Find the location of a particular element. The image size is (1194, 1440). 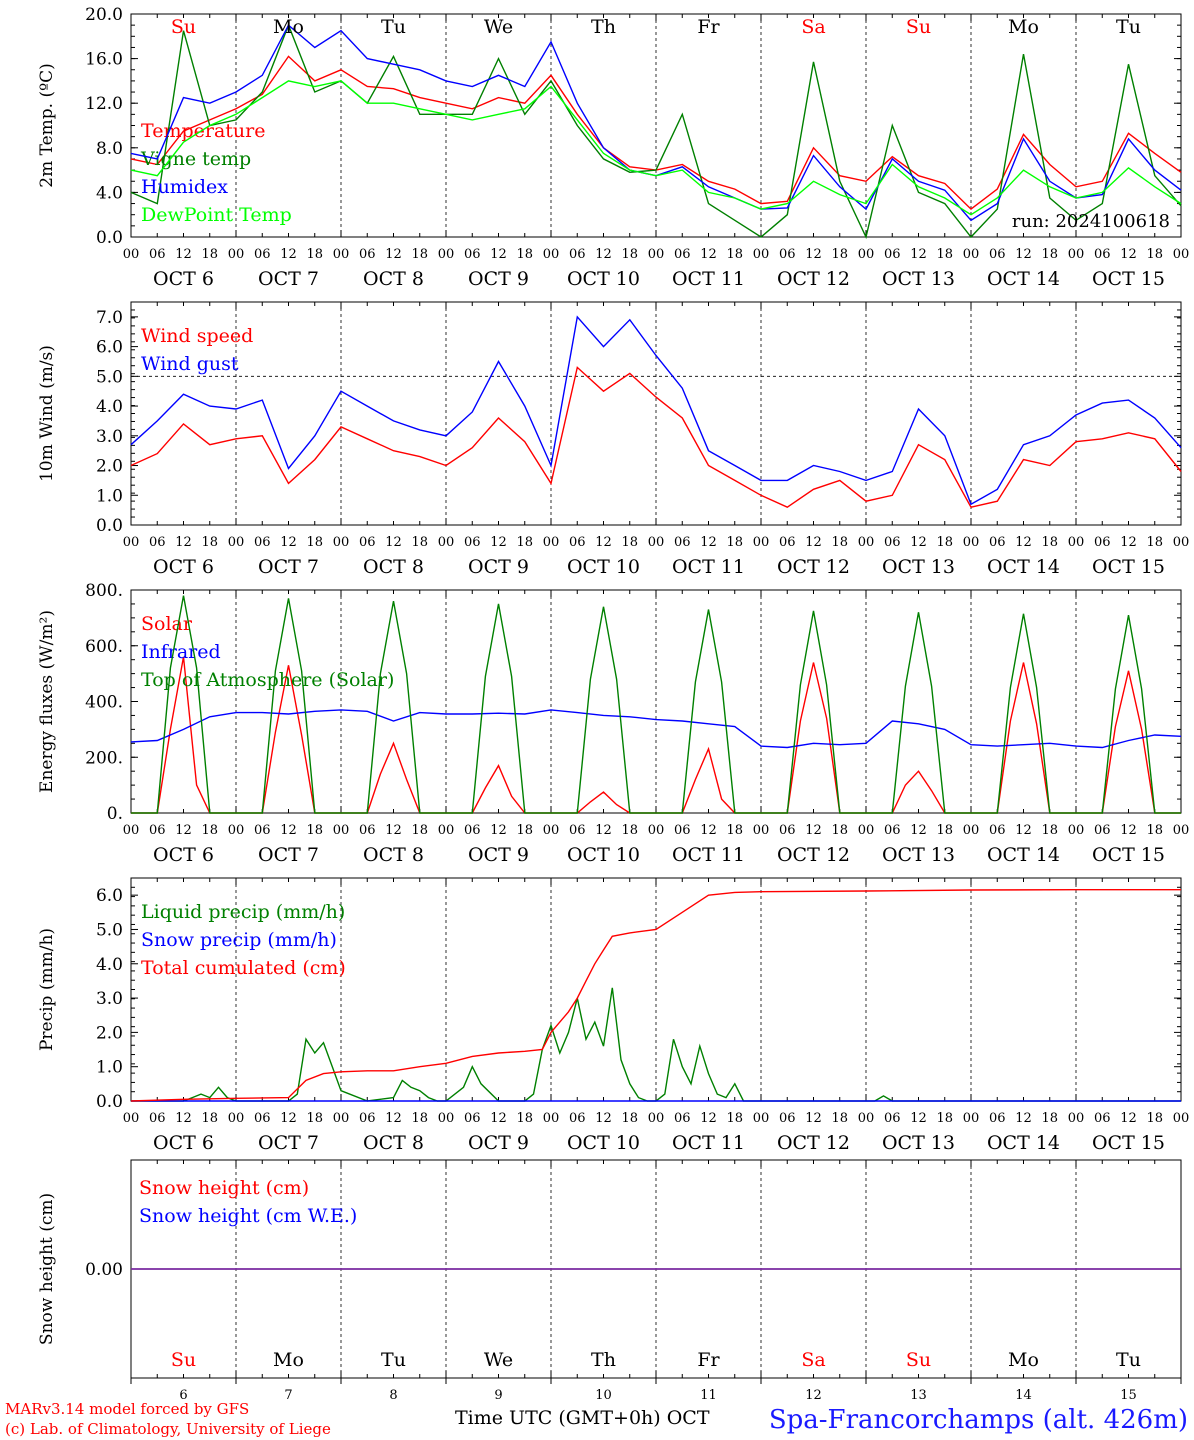

y-tick-label: 4.0 is located at coordinates (109, 407).